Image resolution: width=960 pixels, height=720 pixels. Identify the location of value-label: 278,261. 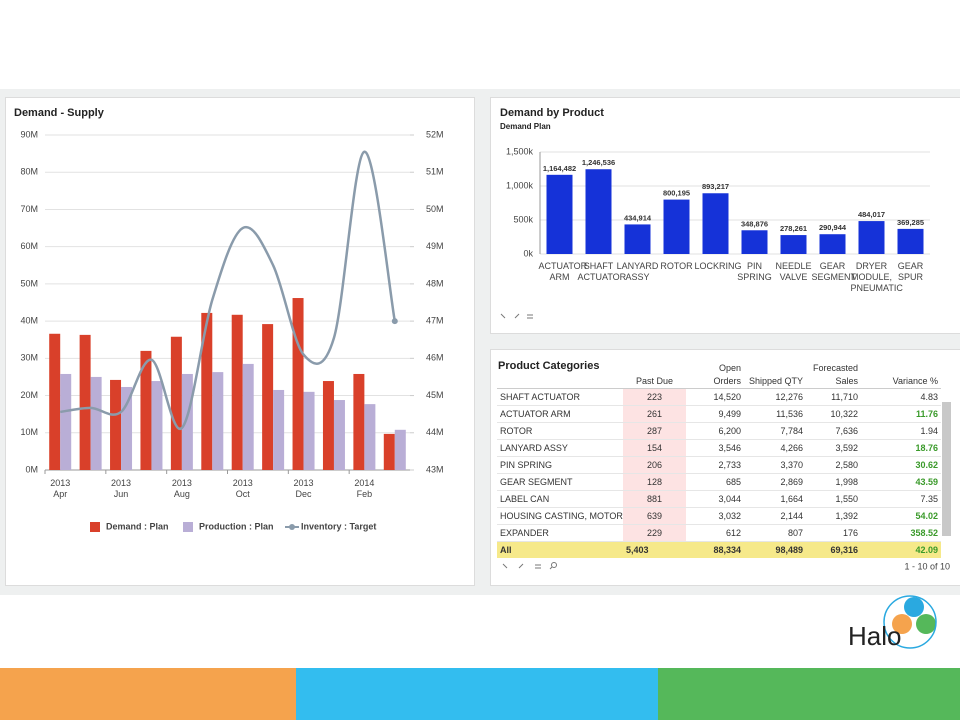
(793, 228).